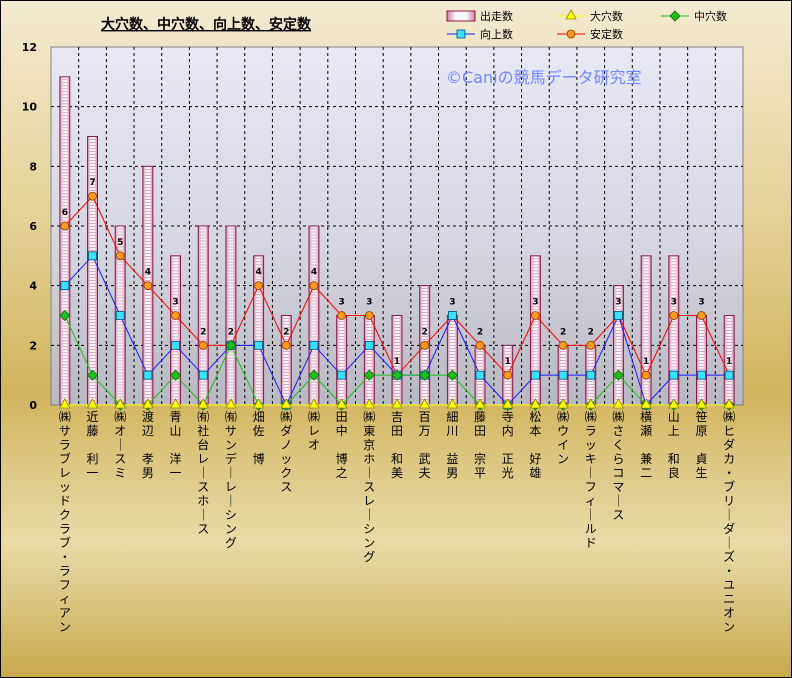 The height and width of the screenshot is (678, 792). What do you see at coordinates (496, 16) in the screenshot?
I see `legend-label: 出走数` at bounding box center [496, 16].